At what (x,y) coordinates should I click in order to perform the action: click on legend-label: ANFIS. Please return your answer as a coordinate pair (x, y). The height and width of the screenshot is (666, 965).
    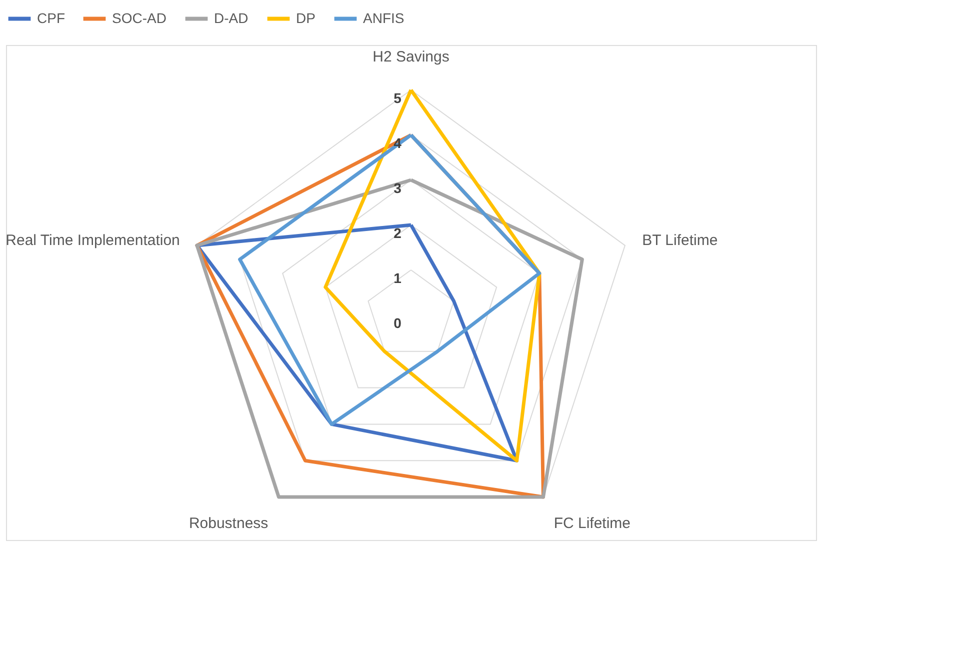
    Looking at the image, I should click on (383, 18).